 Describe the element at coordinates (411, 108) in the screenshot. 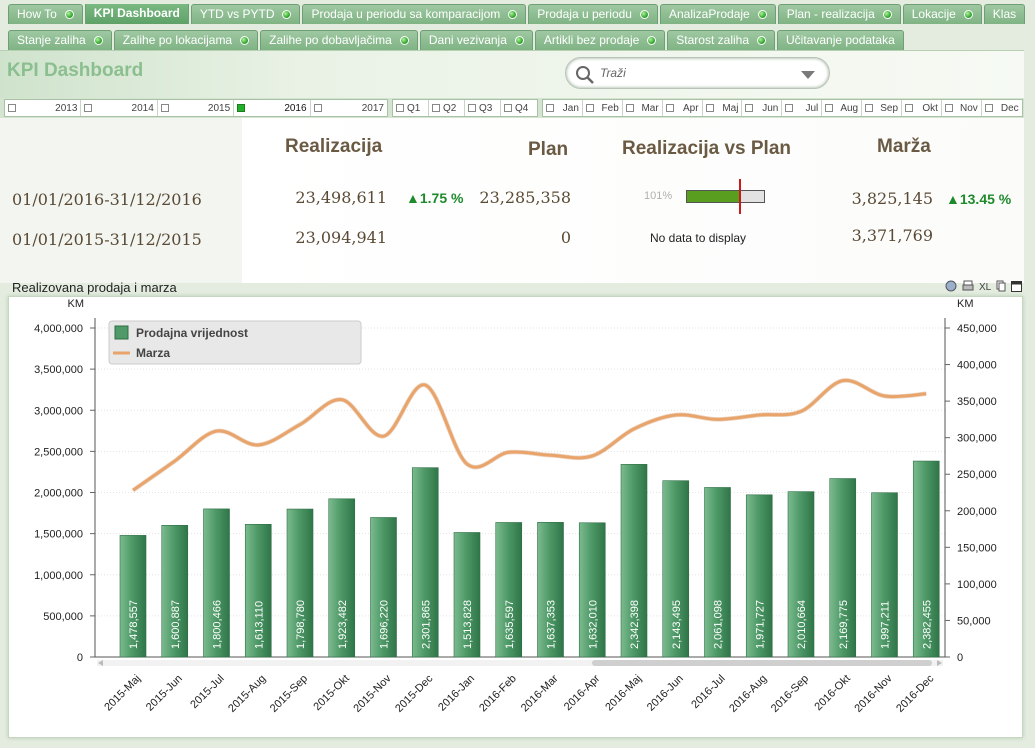

I see `listbox-item: Q1` at that location.